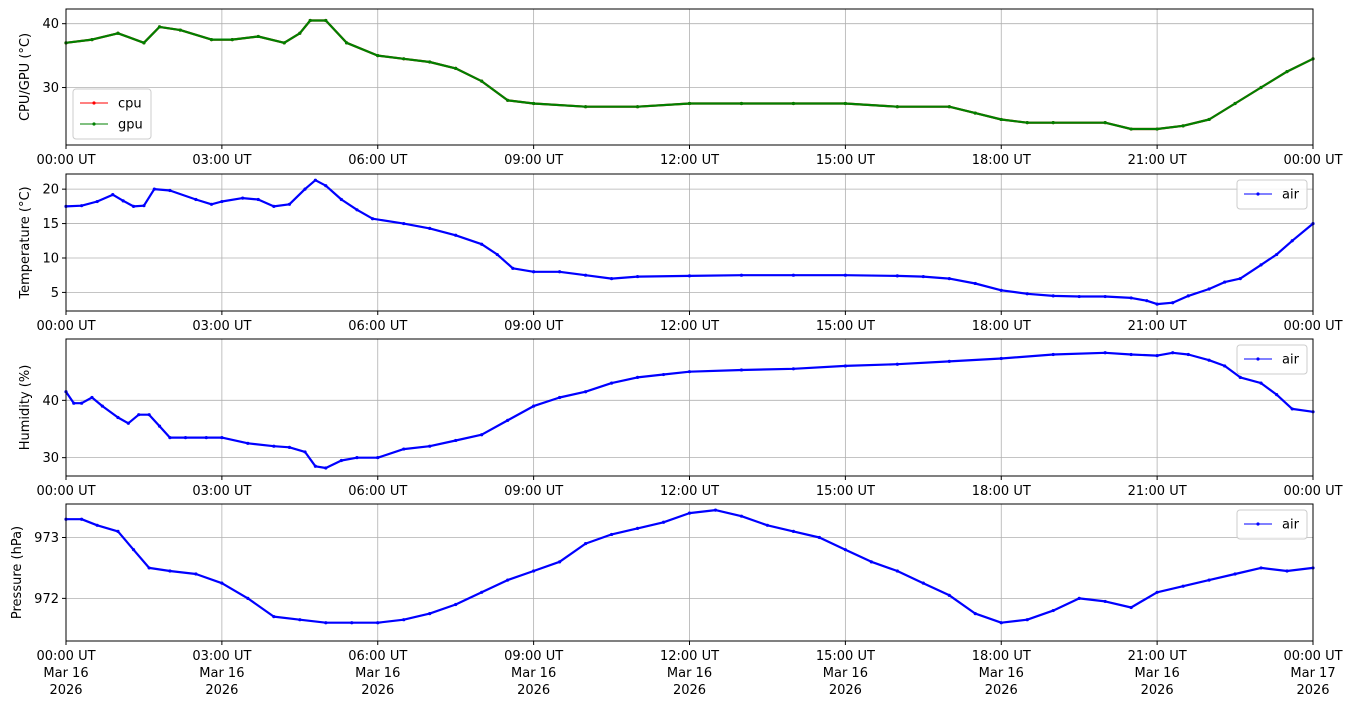  What do you see at coordinates (50, 224) in the screenshot?
I see `y-tick-label: 15` at bounding box center [50, 224].